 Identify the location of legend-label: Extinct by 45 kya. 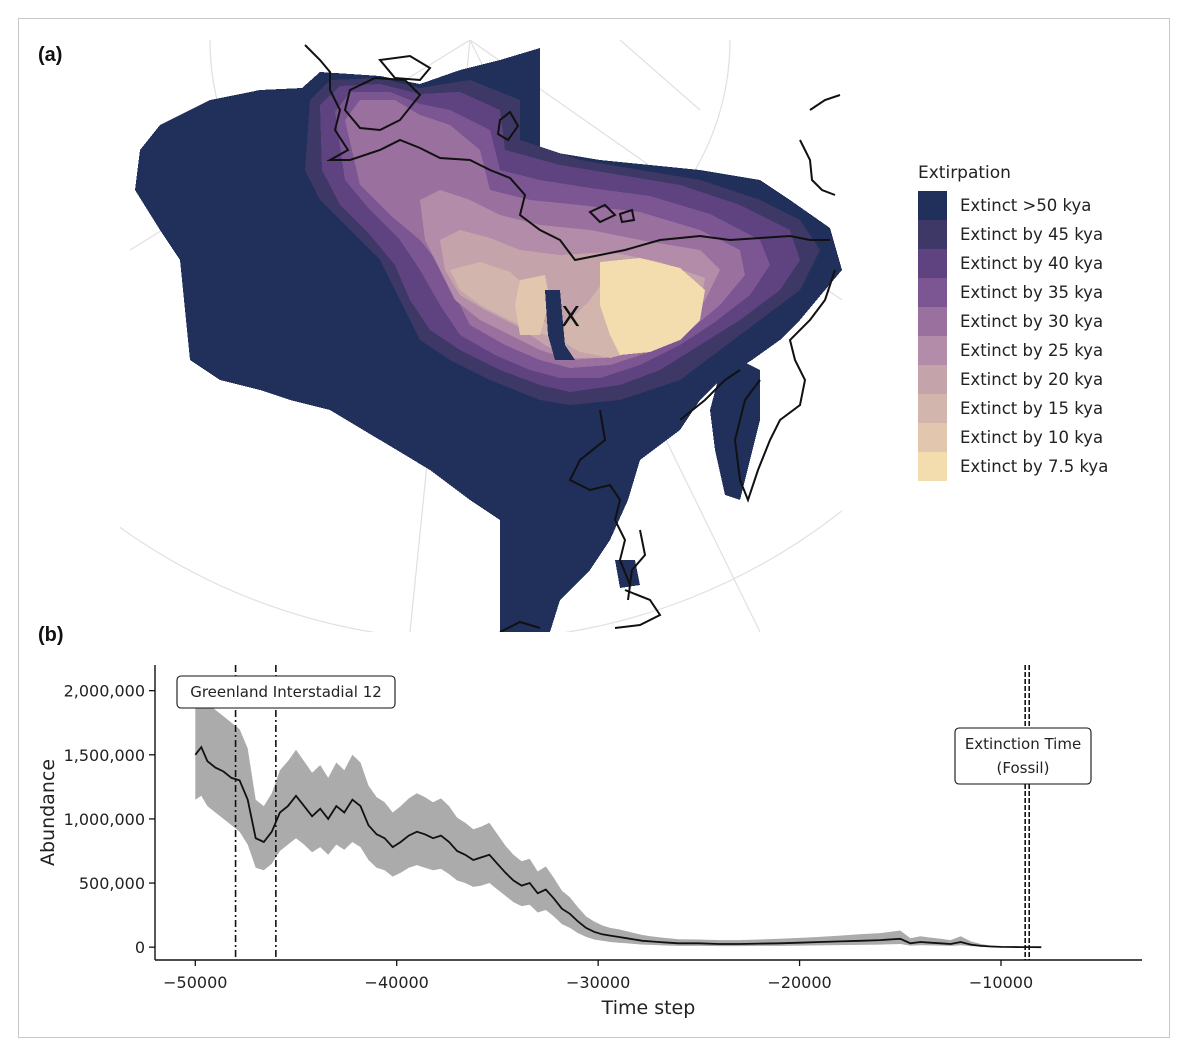
(1032, 234).